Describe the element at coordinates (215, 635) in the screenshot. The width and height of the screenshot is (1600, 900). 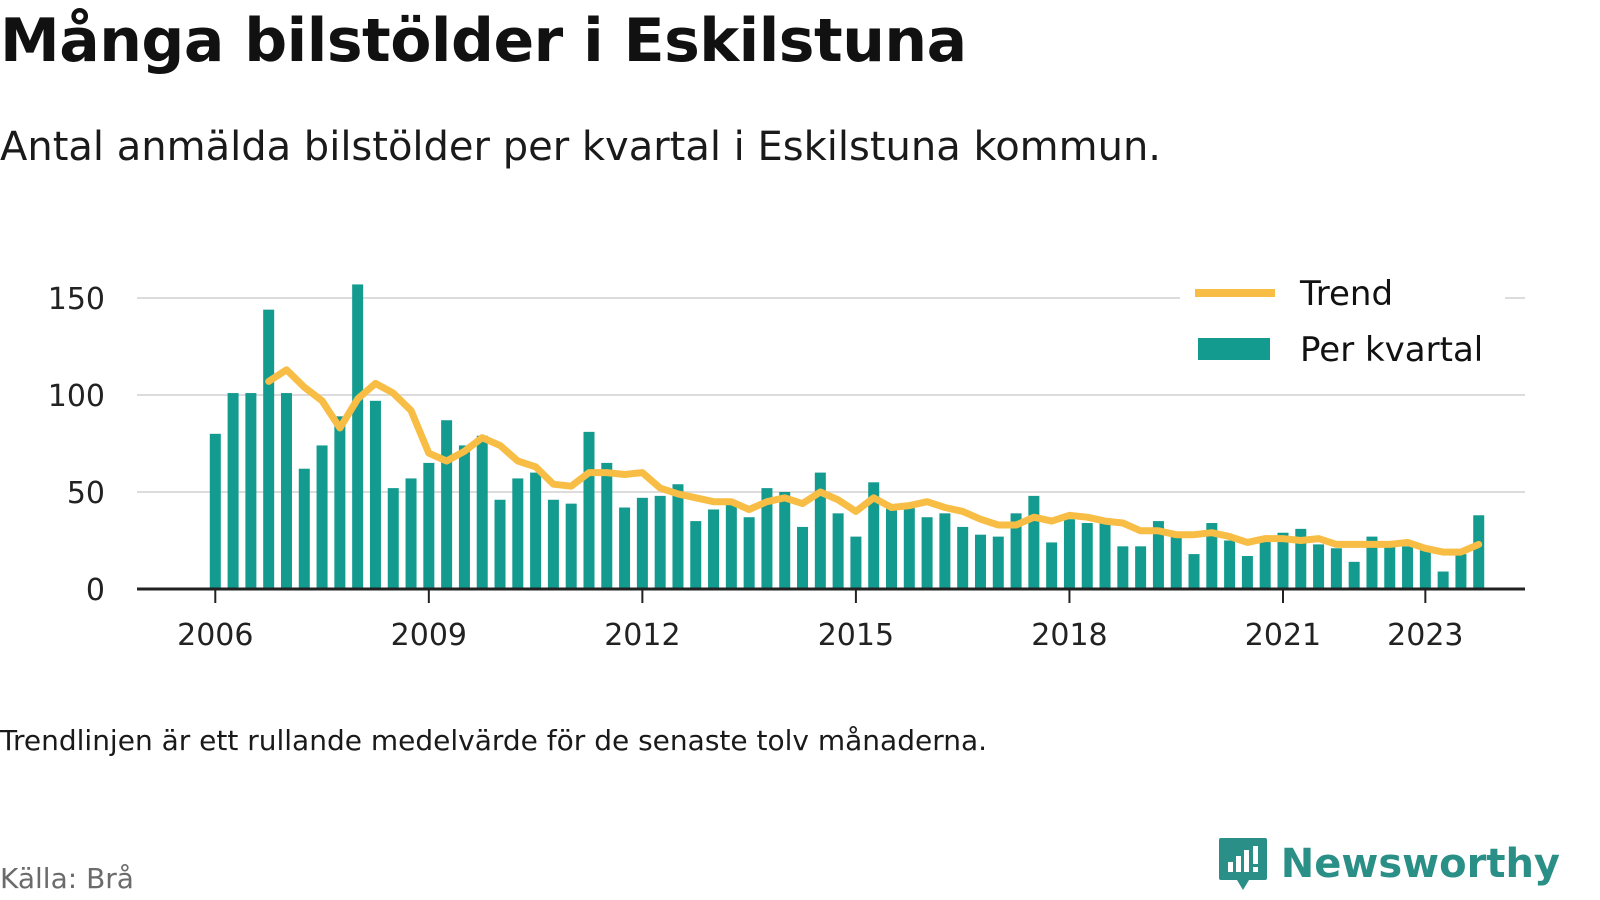
I see `x-tick-label-2006: 2006` at that location.